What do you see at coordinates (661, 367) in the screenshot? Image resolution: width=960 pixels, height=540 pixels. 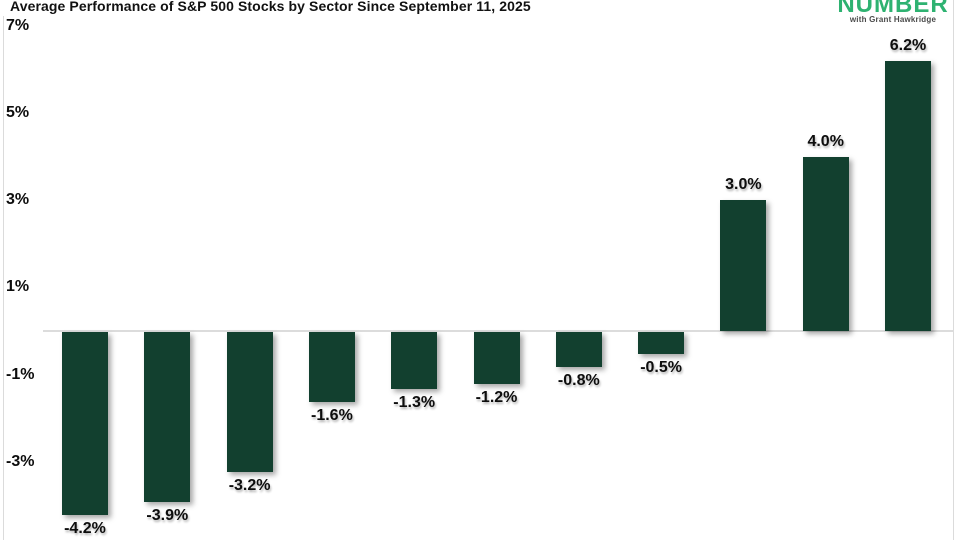 I see `bar-value-label: -0.5%` at bounding box center [661, 367].